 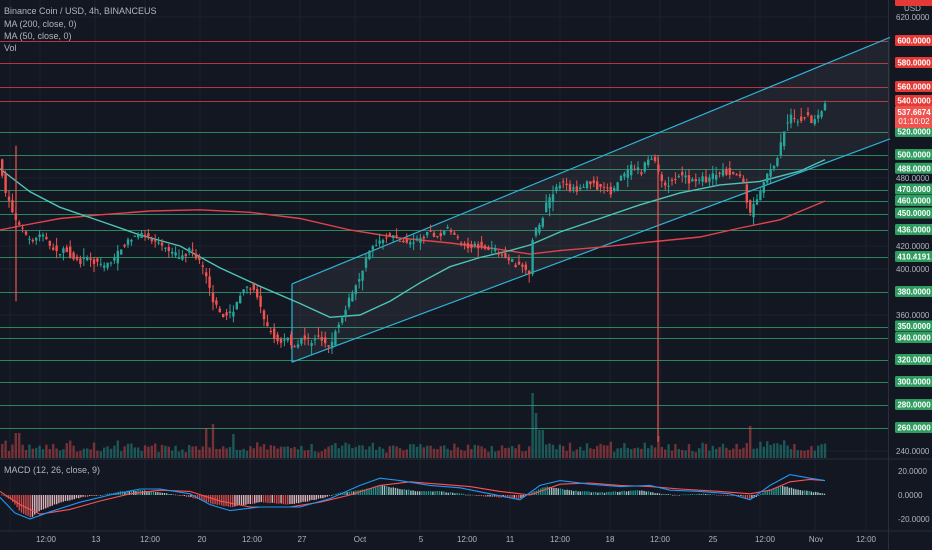 I want to click on legend-ma50: MA (50, close, 0), so click(x=38, y=36).